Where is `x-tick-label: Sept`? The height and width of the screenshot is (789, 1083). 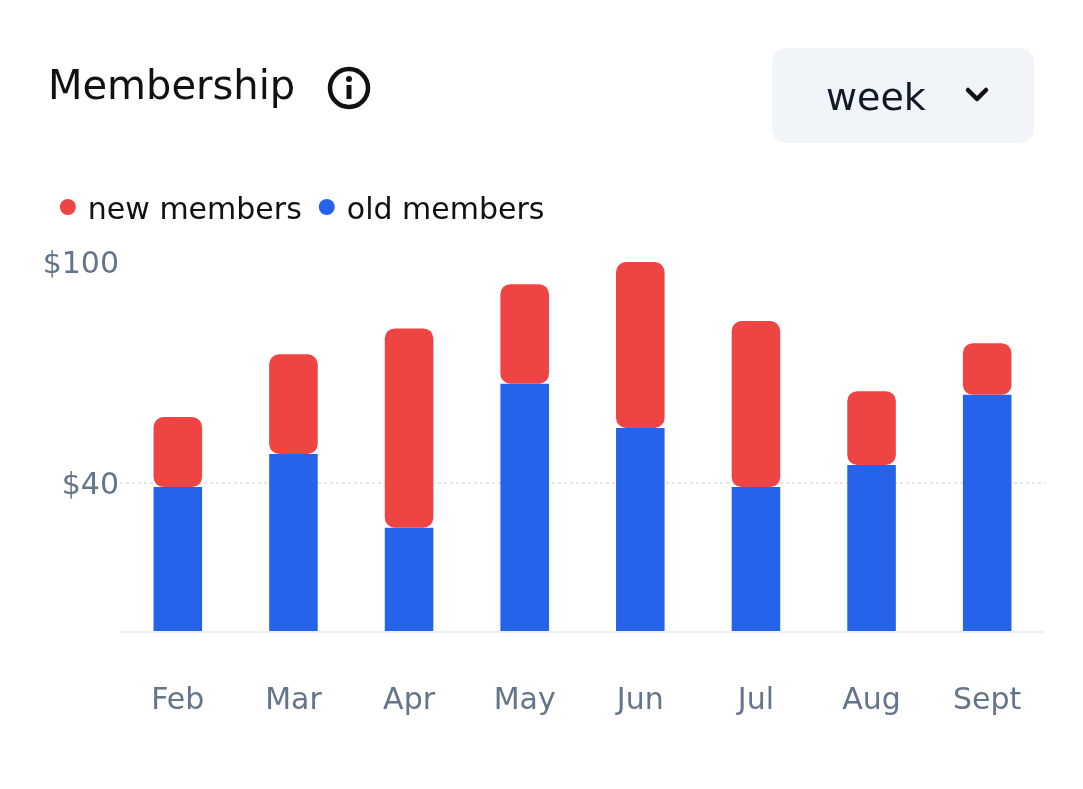 x-tick-label: Sept is located at coordinates (987, 698).